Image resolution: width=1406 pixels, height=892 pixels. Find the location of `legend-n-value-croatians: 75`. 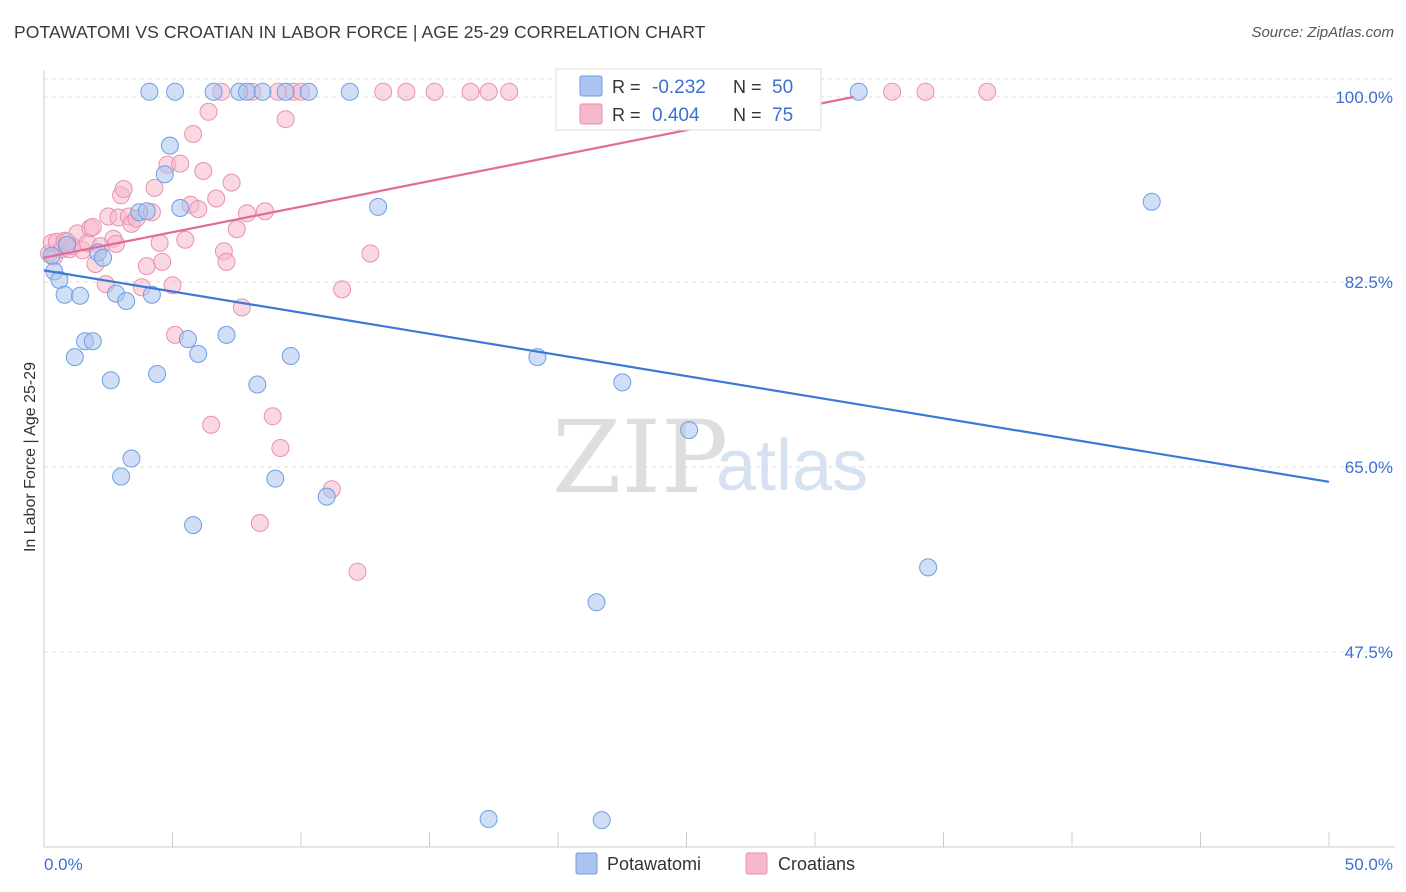

legend-n-value-croatians: 75 is located at coordinates (782, 115).